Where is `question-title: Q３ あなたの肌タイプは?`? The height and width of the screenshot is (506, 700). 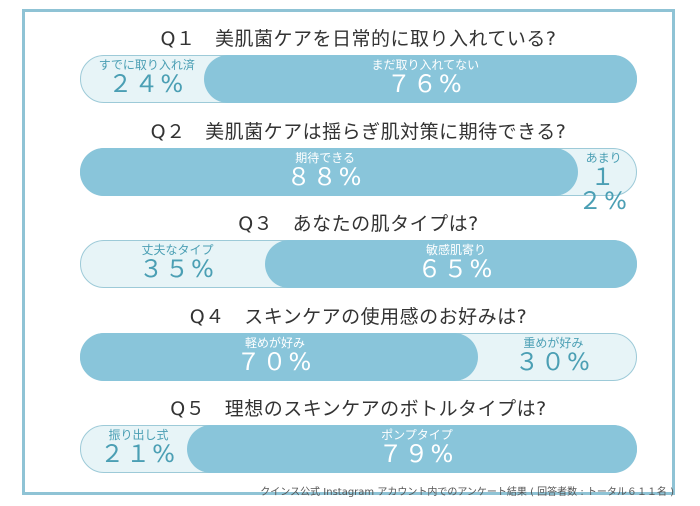
question-title: Q３ あなたの肌タイプは? is located at coordinates (358, 224).